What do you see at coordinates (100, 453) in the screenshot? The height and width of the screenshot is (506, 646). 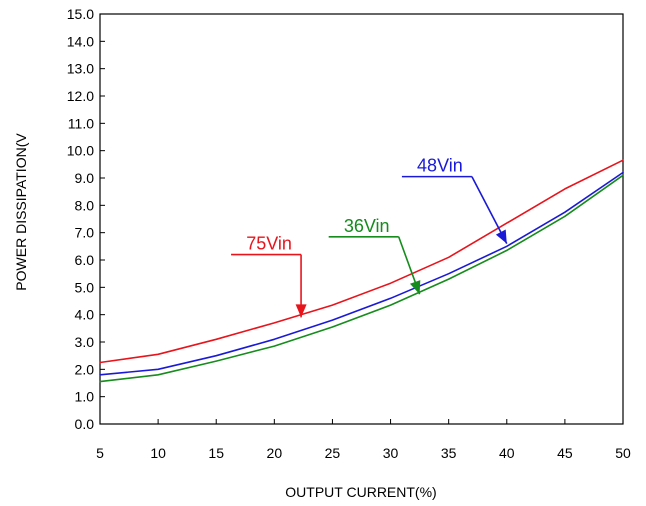 I see `x-tick-label: 5` at bounding box center [100, 453].